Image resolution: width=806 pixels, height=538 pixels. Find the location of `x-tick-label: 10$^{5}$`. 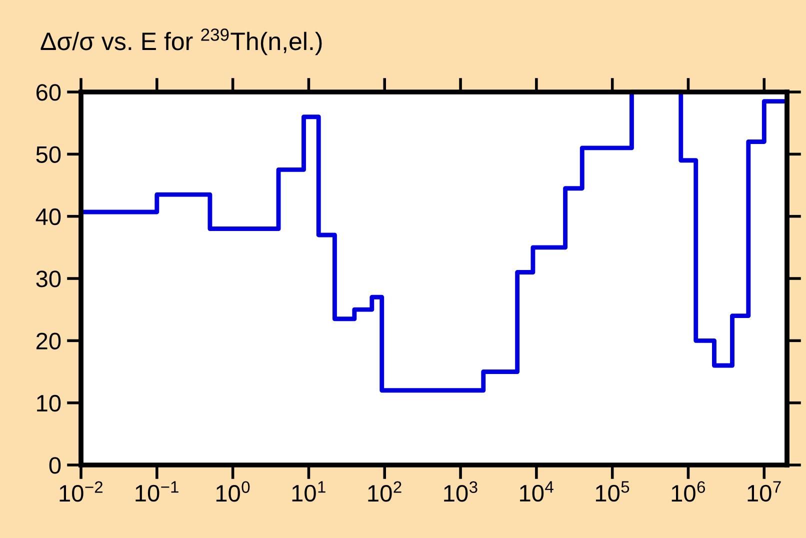

x-tick-label: 10$^{5}$ is located at coordinates (613, 491).